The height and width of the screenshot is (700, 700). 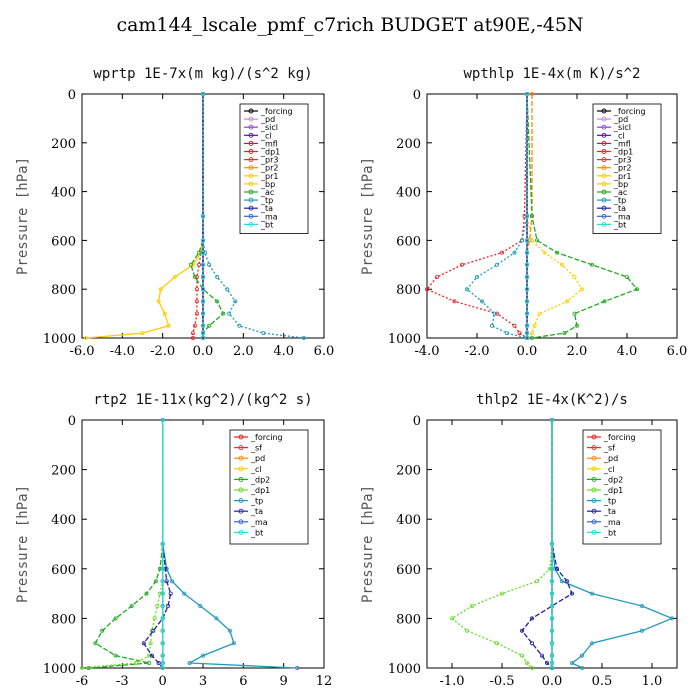 What do you see at coordinates (652, 681) in the screenshot?
I see `x-tick-label: 1.0` at bounding box center [652, 681].